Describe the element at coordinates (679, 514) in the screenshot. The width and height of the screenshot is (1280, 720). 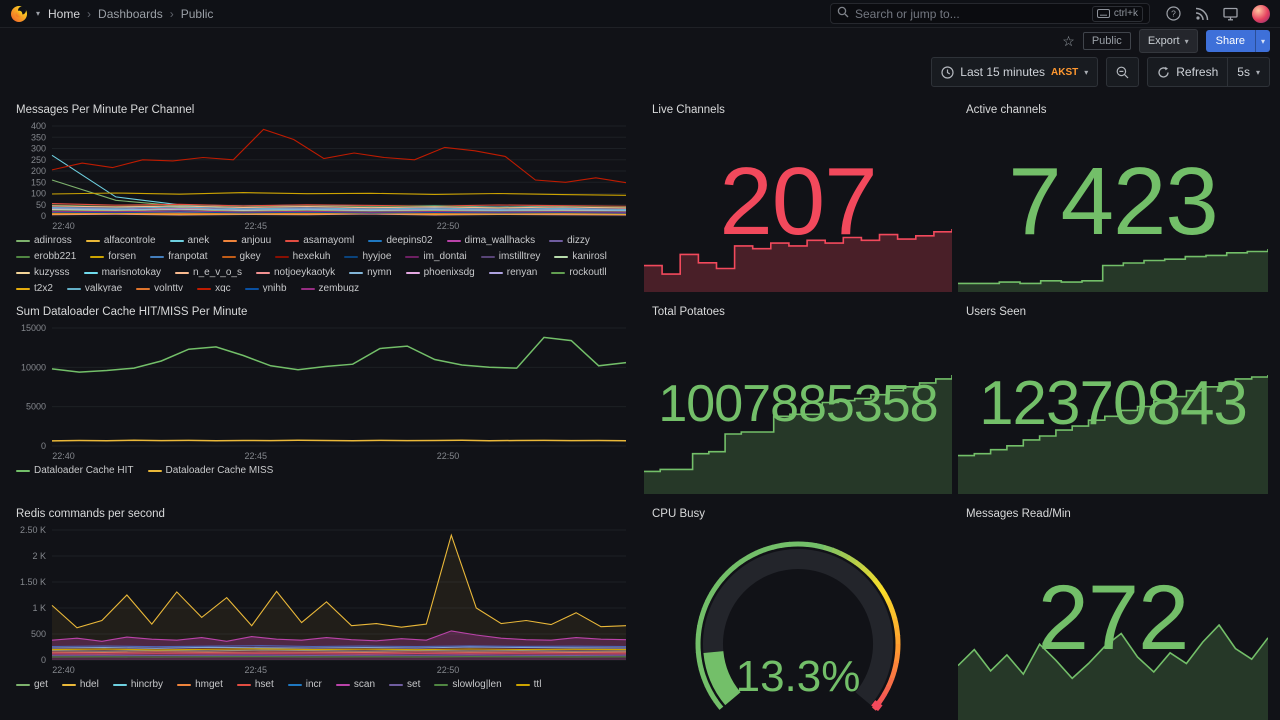
I see `panel-title: CPU Busy` at that location.